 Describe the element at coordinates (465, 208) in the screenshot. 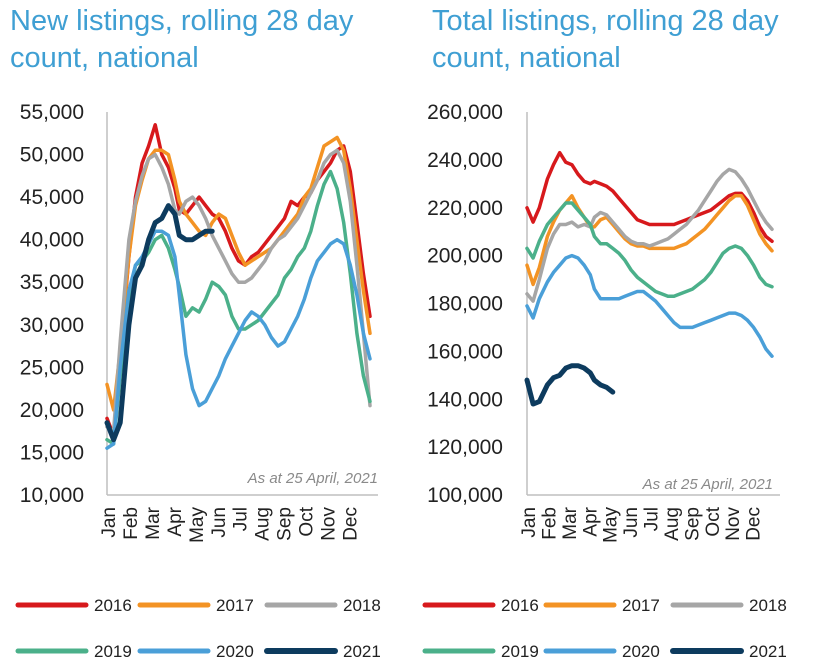

I see `y-tick-label: 220,000` at that location.